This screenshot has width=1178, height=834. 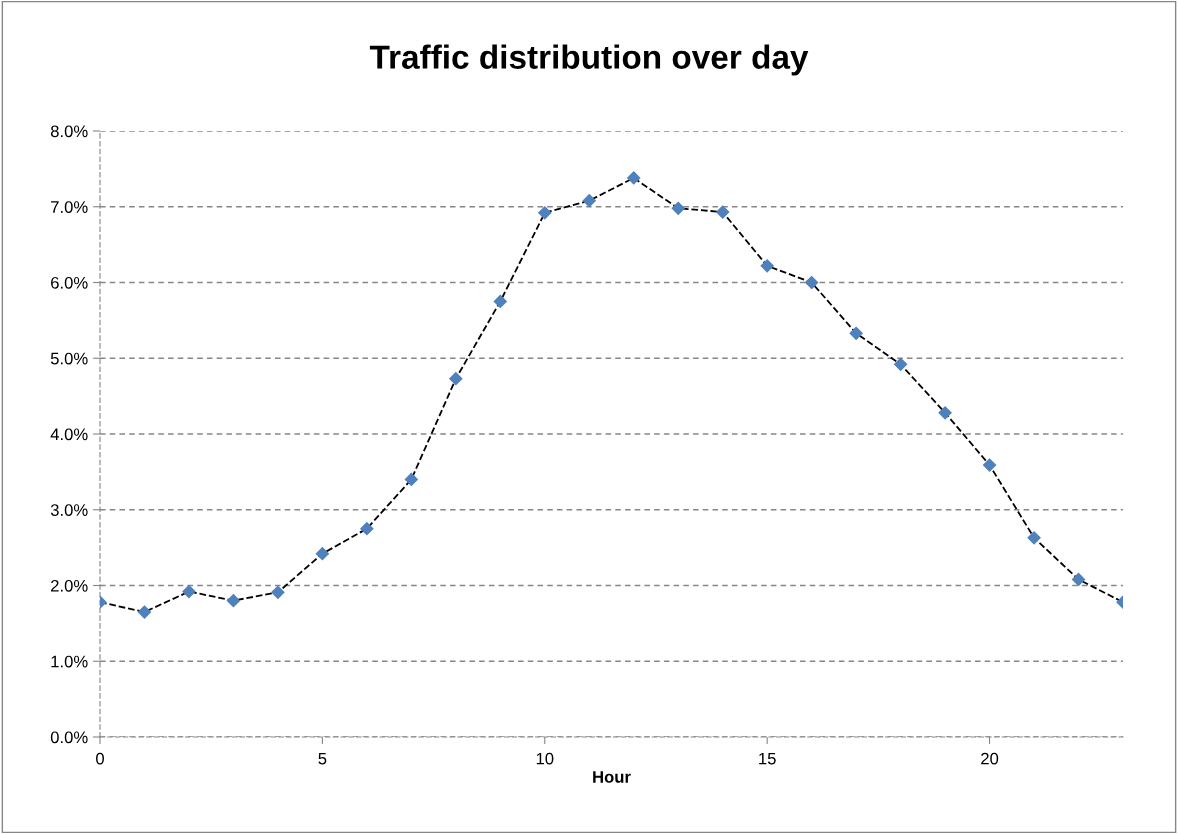 What do you see at coordinates (612, 777) in the screenshot?
I see `x-axis-title: Hour` at bounding box center [612, 777].